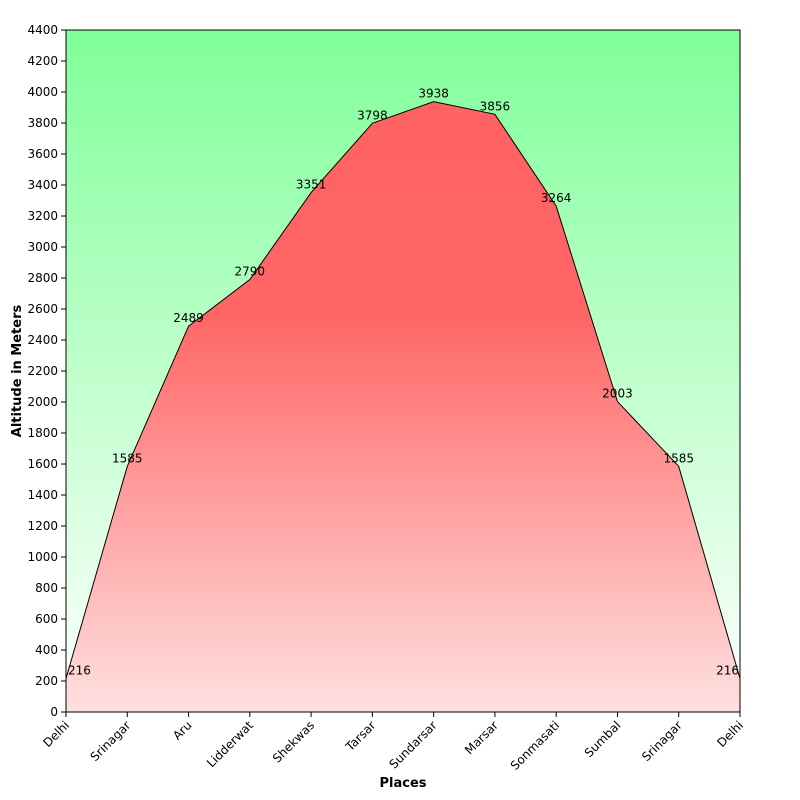  What do you see at coordinates (481, 737) in the screenshot?
I see `x-tick-label: Marsar` at bounding box center [481, 737].